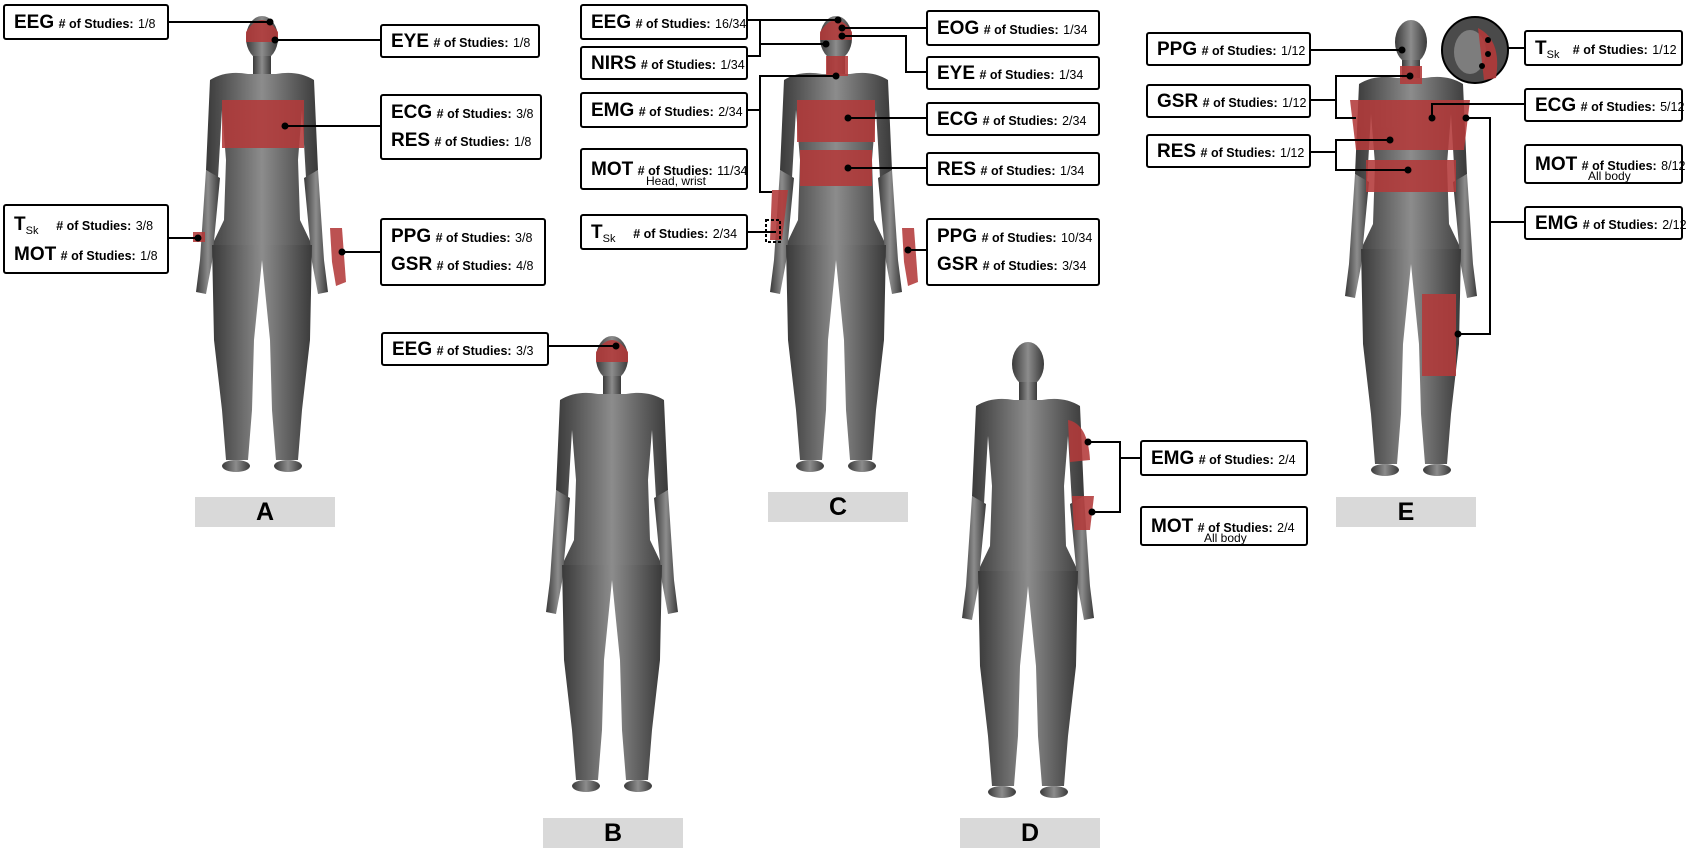  What do you see at coordinates (1028, 570) in the screenshot?
I see `body-figure-d` at bounding box center [1028, 570].